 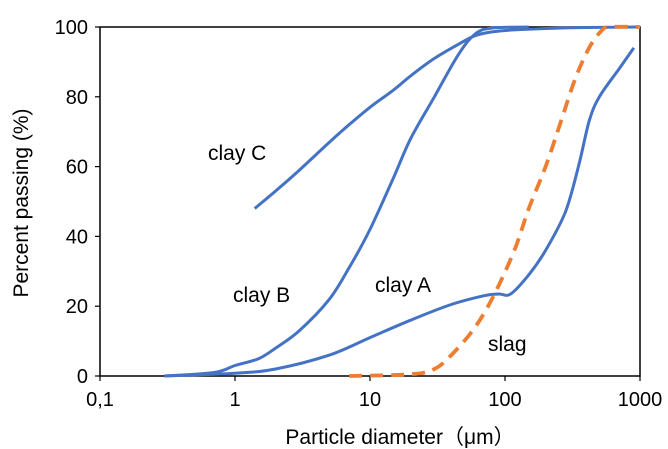 What do you see at coordinates (77, 98) in the screenshot?
I see `y-tick-label: 80` at bounding box center [77, 98].